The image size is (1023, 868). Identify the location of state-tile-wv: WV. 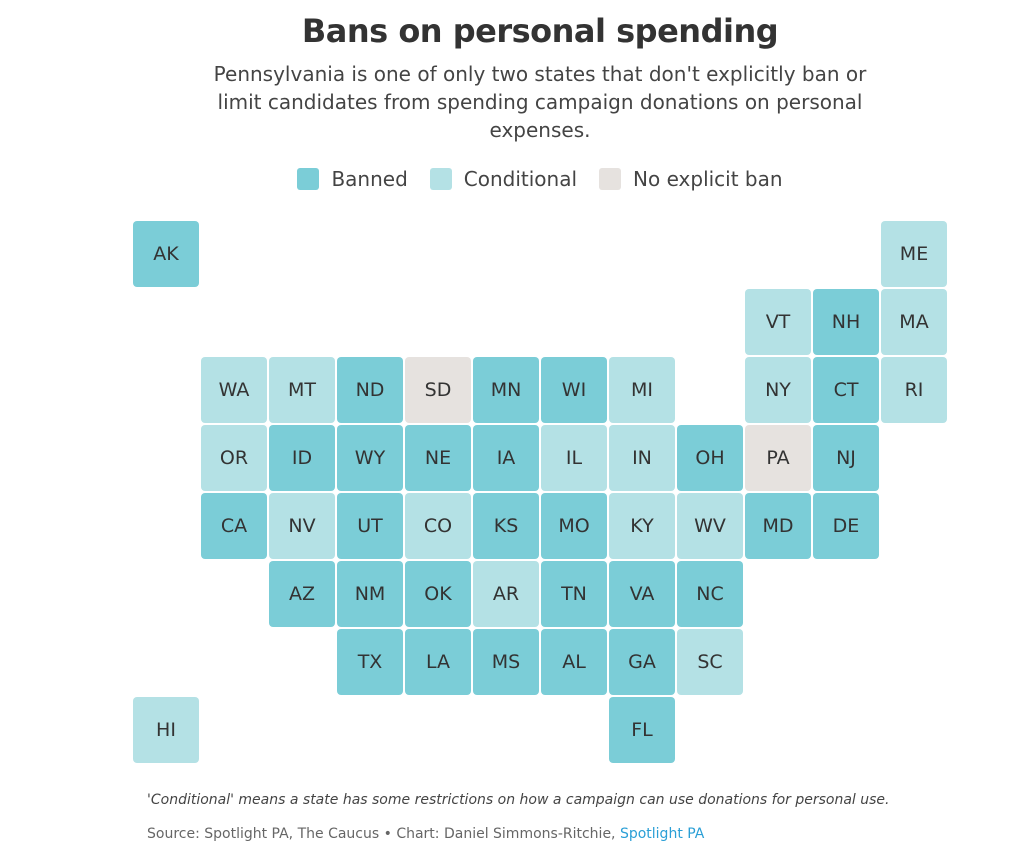
(710, 526).